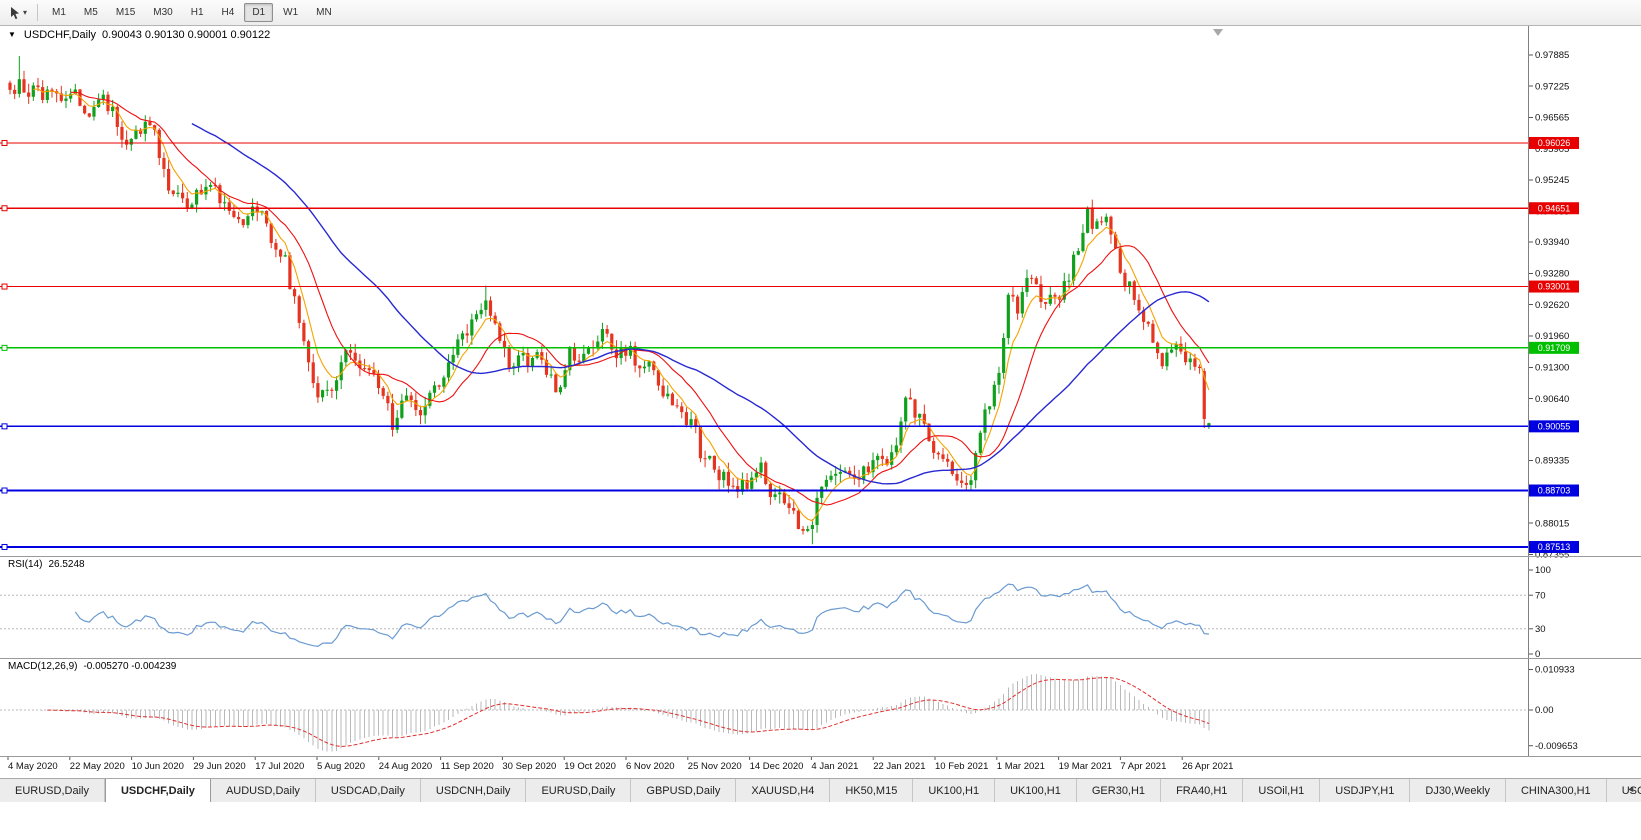  Describe the element at coordinates (1540, 595) in the screenshot. I see `svg-text: 70` at that location.